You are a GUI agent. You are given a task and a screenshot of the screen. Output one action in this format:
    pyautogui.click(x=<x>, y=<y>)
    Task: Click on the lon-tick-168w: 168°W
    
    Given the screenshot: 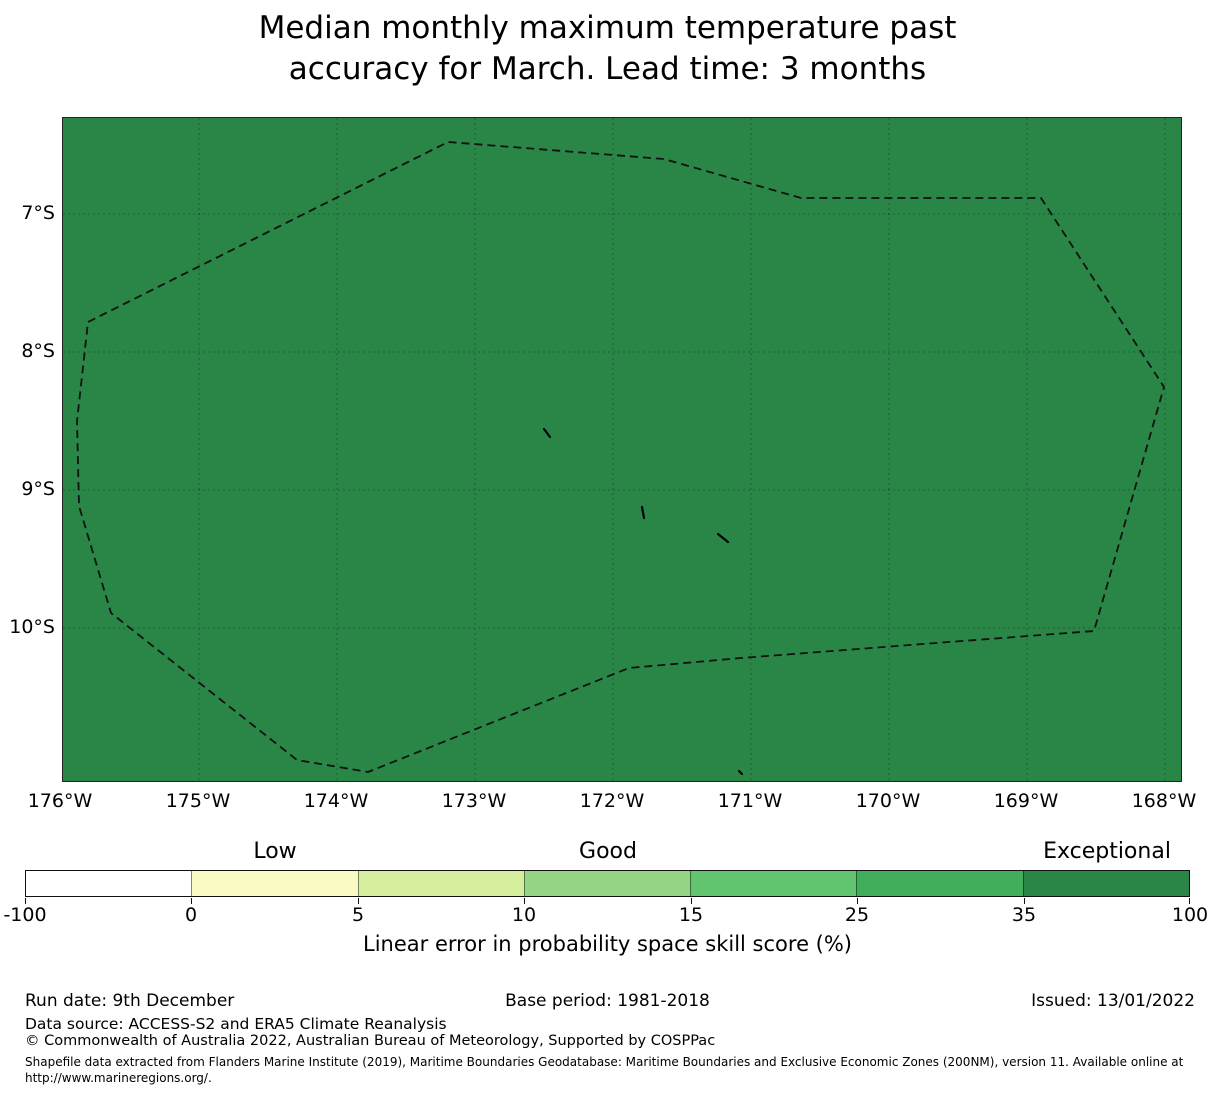 What is the action you would take?
    pyautogui.click(x=1164, y=801)
    